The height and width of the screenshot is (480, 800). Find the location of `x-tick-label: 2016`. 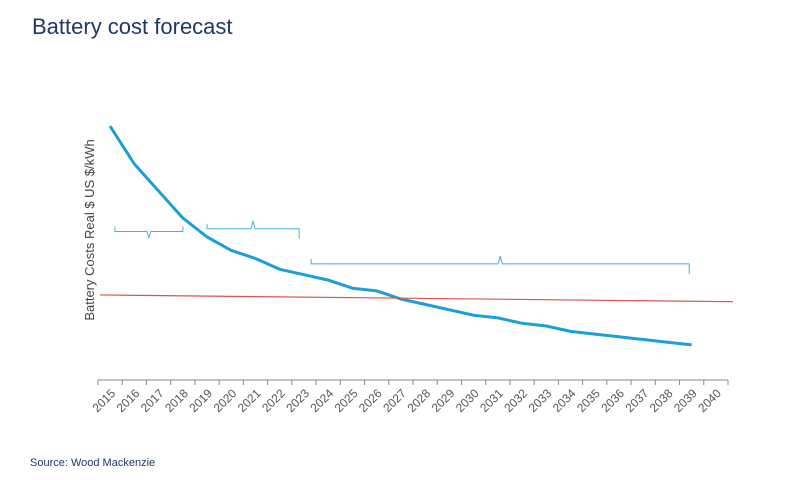

x-tick-label: 2016 is located at coordinates (128, 400).